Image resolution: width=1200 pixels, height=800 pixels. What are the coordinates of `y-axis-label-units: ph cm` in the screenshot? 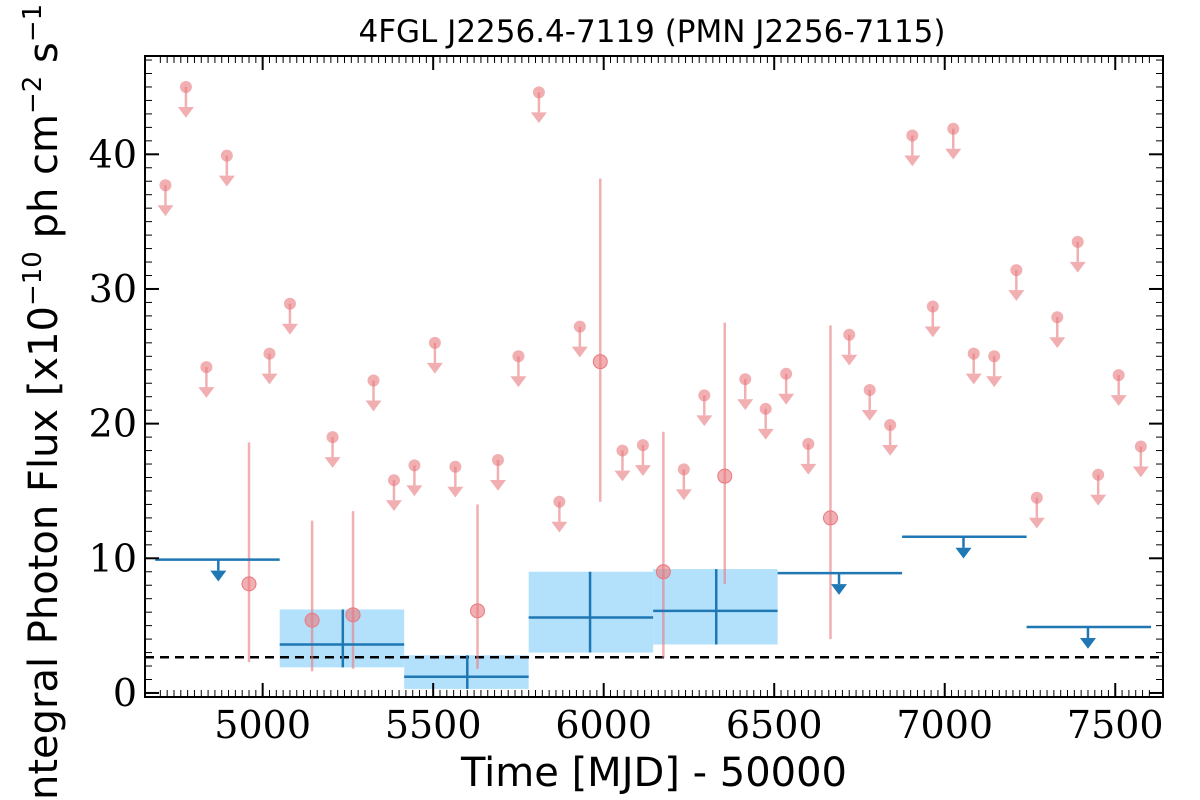 It's located at (44, 182).